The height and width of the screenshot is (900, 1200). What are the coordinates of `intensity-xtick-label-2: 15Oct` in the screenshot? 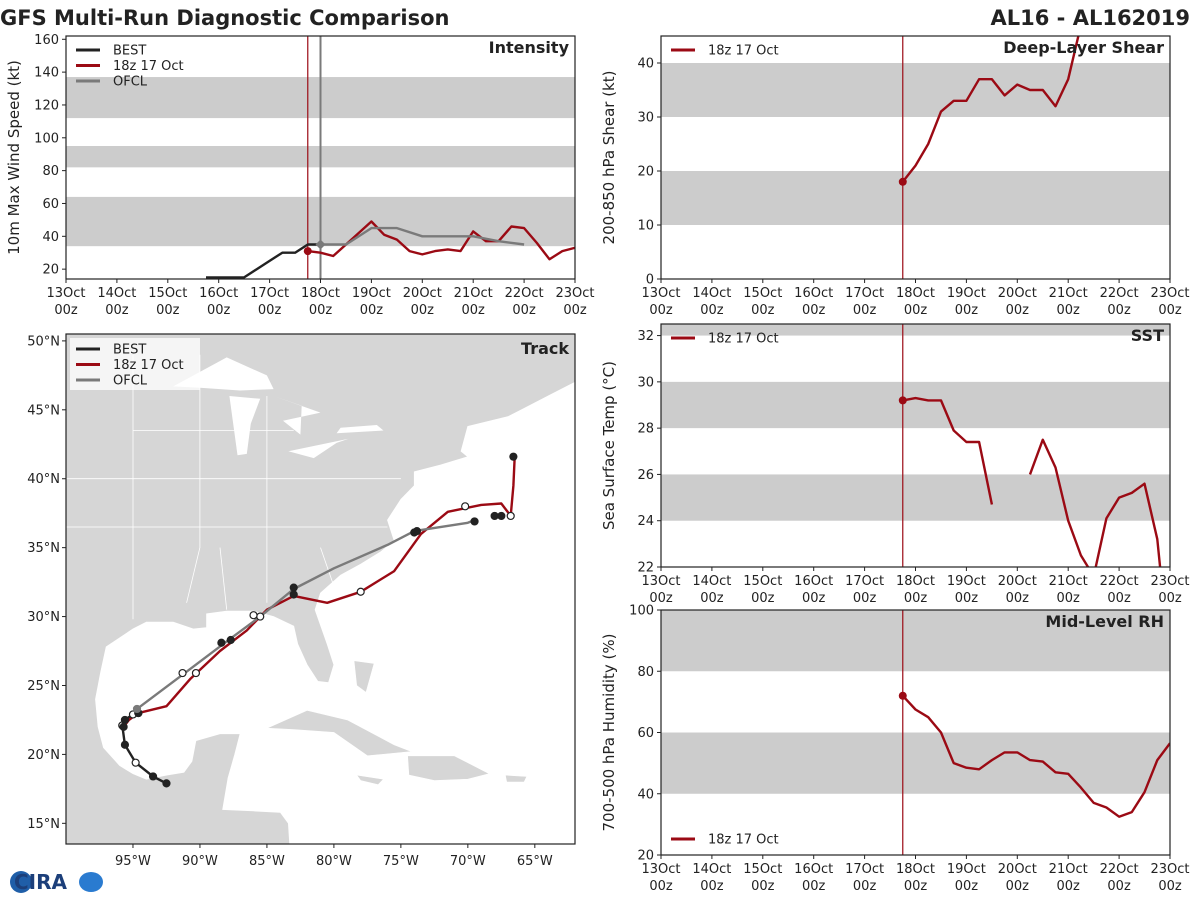 It's located at (167, 293).